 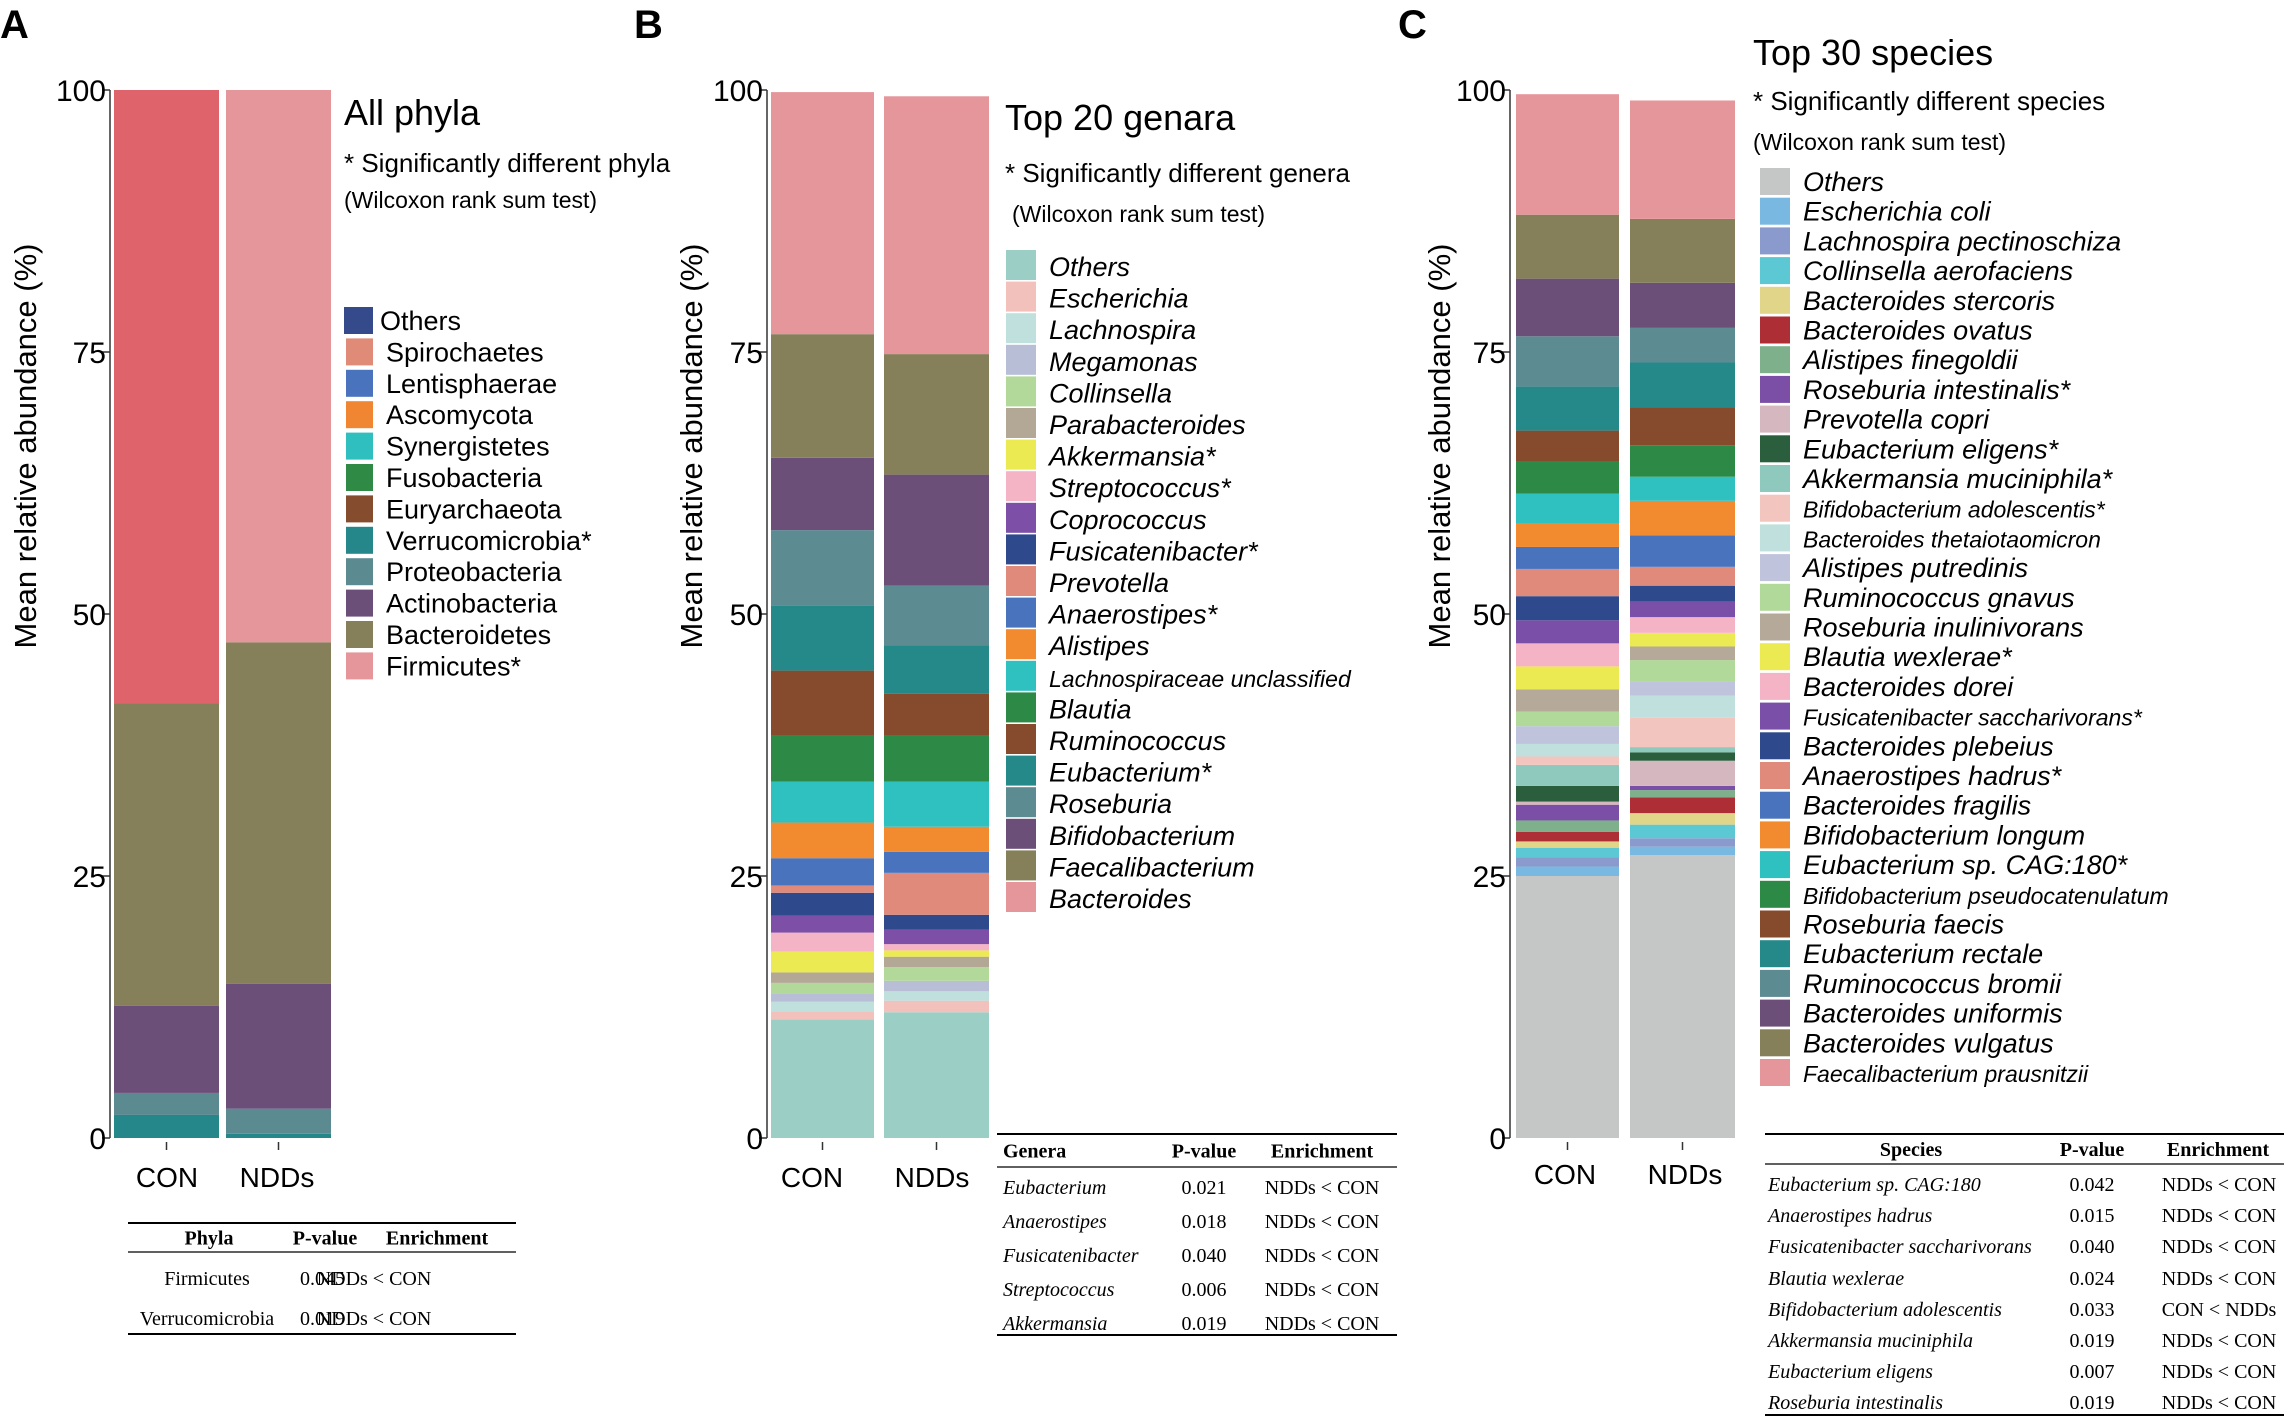 I want to click on legend-label: Synergistetes, so click(x=468, y=447).